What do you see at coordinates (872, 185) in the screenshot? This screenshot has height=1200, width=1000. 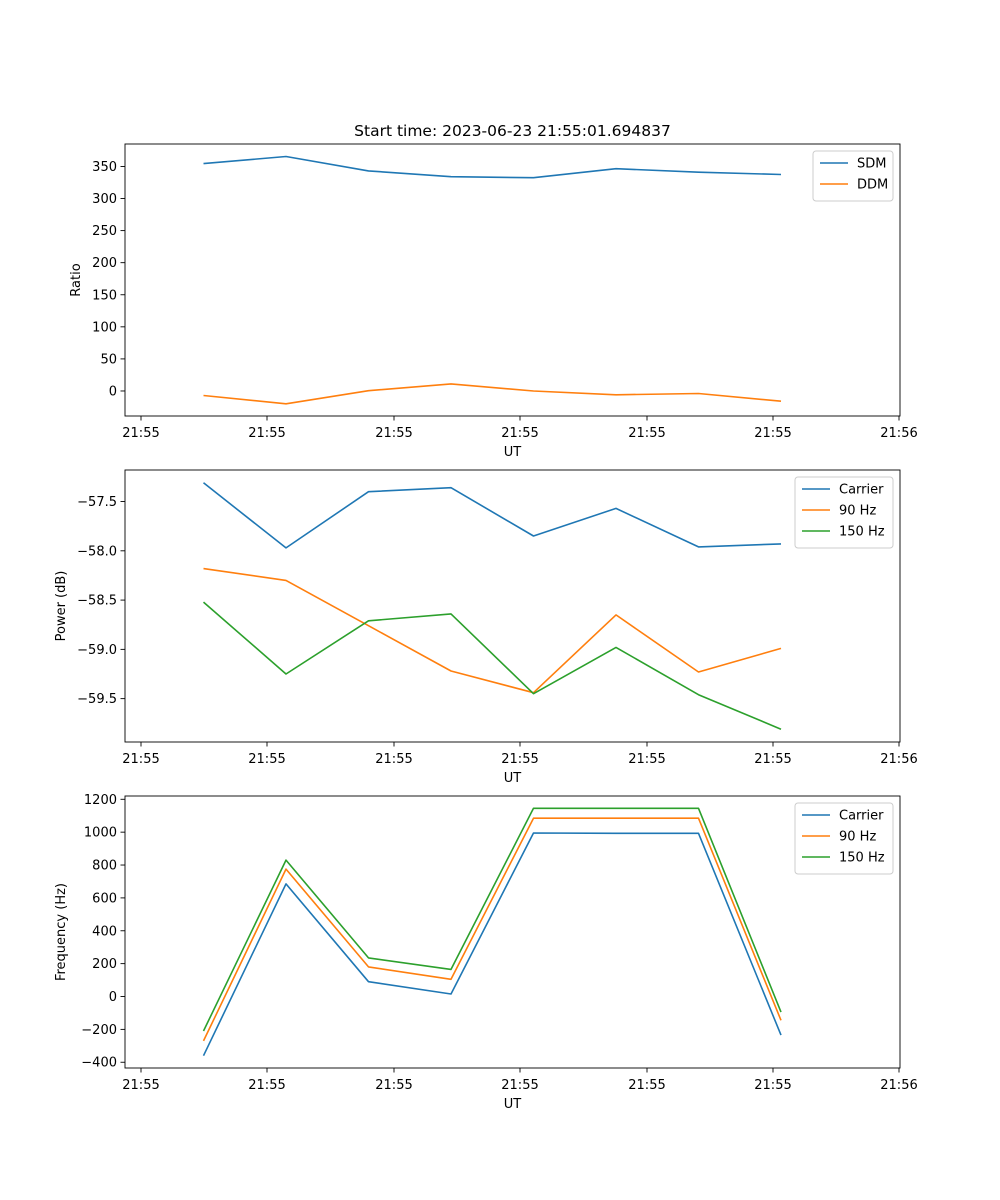 I see `legend-label: DDM` at bounding box center [872, 185].